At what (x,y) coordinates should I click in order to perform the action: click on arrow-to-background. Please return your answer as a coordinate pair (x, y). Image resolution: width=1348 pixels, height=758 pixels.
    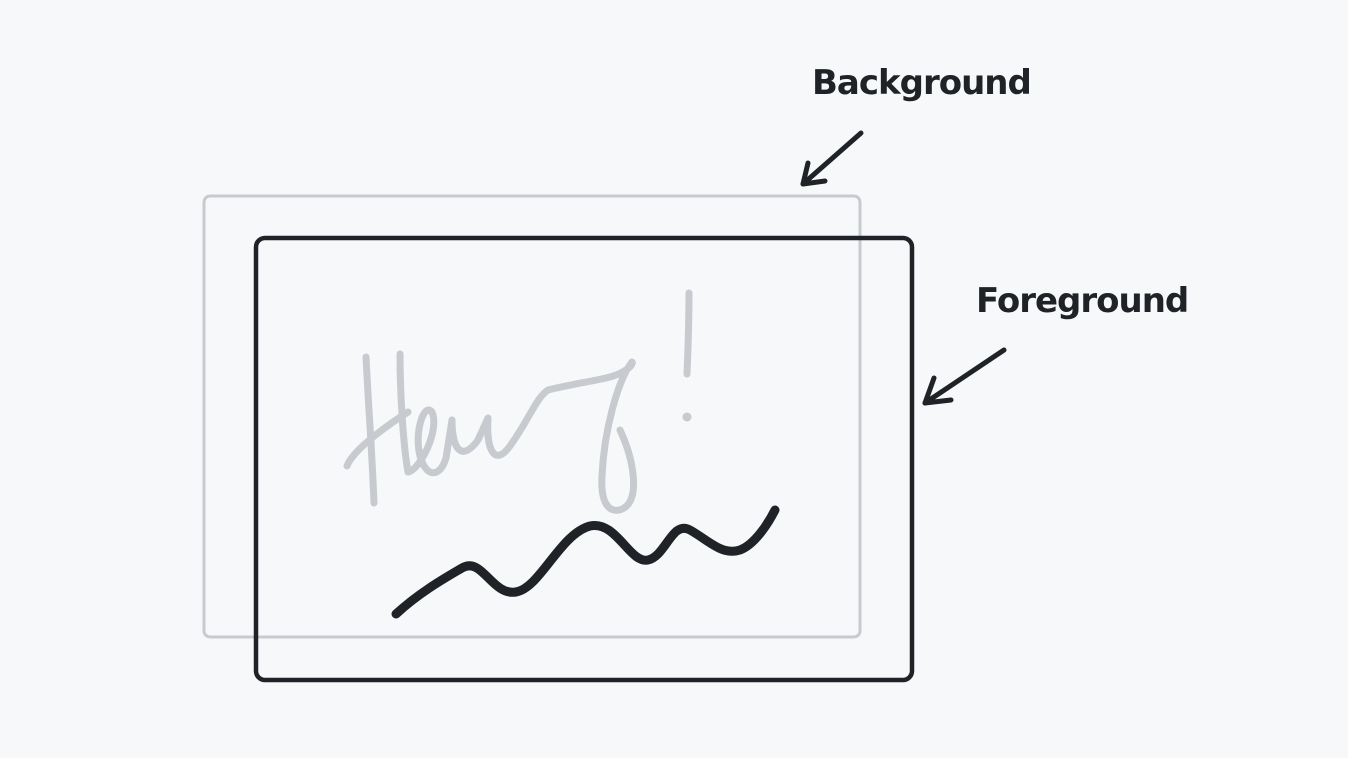
    Looking at the image, I should click on (832, 158).